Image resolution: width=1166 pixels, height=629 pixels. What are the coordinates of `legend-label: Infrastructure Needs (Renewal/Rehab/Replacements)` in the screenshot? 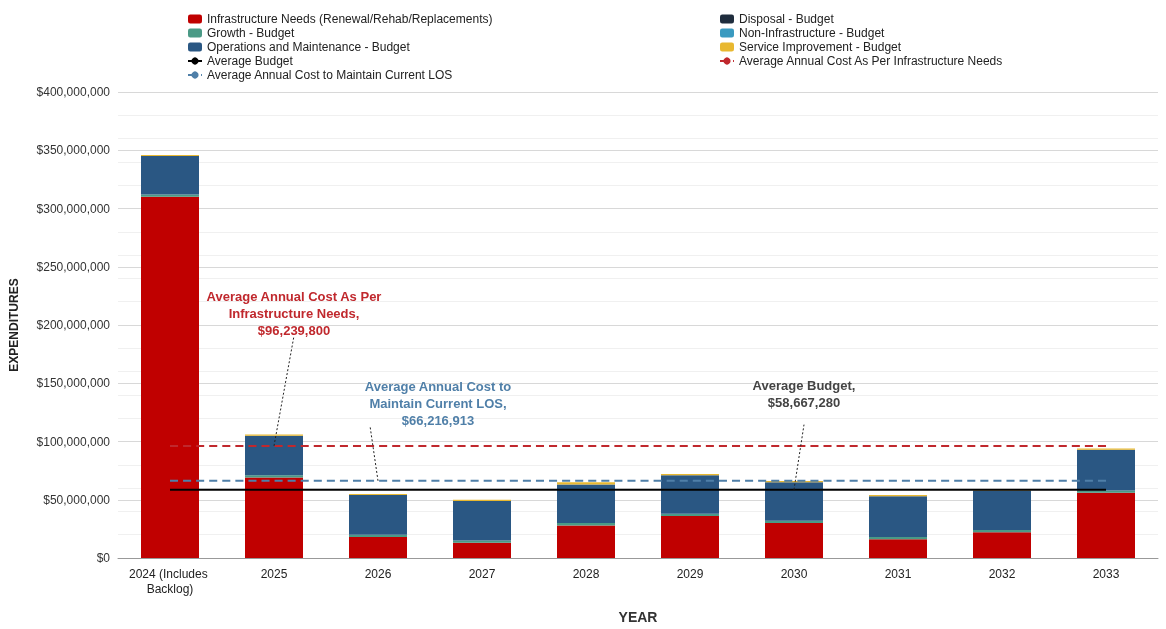 It's located at (350, 19).